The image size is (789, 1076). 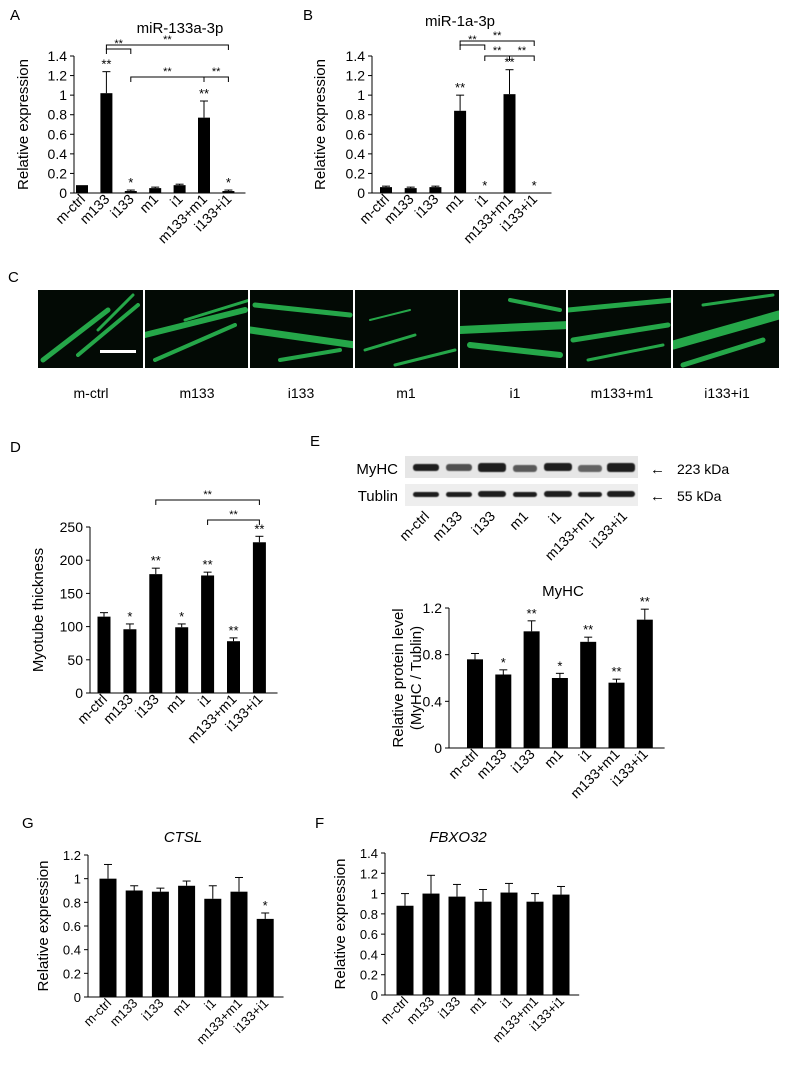 What do you see at coordinates (72, 560) in the screenshot?
I see `y-tick-label: 200` at bounding box center [72, 560].